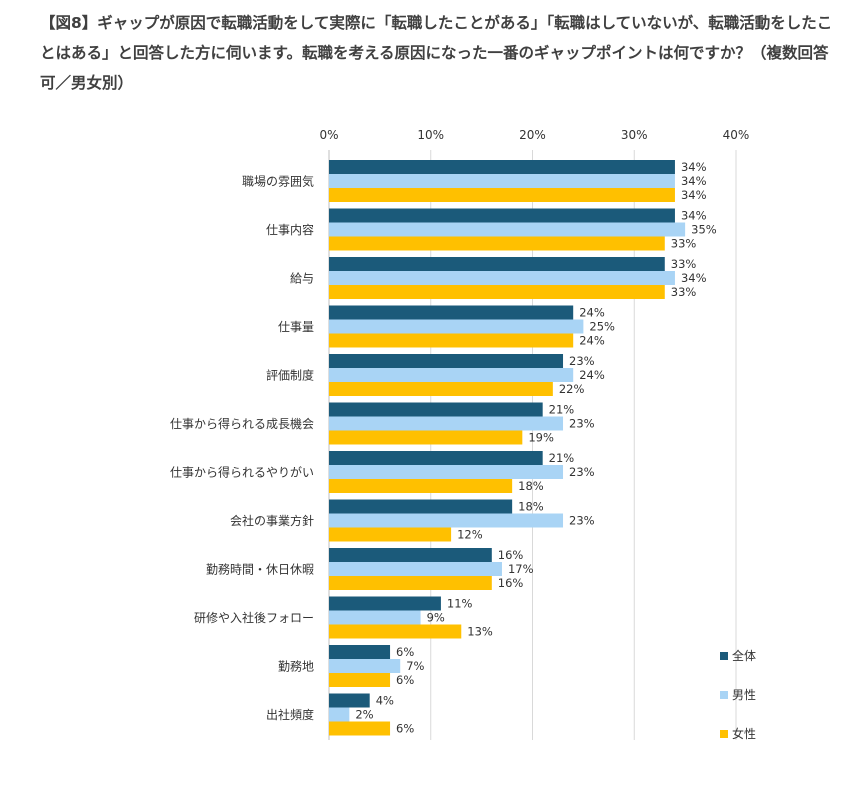  What do you see at coordinates (744, 695) in the screenshot?
I see `legend-label: 男性` at bounding box center [744, 695].